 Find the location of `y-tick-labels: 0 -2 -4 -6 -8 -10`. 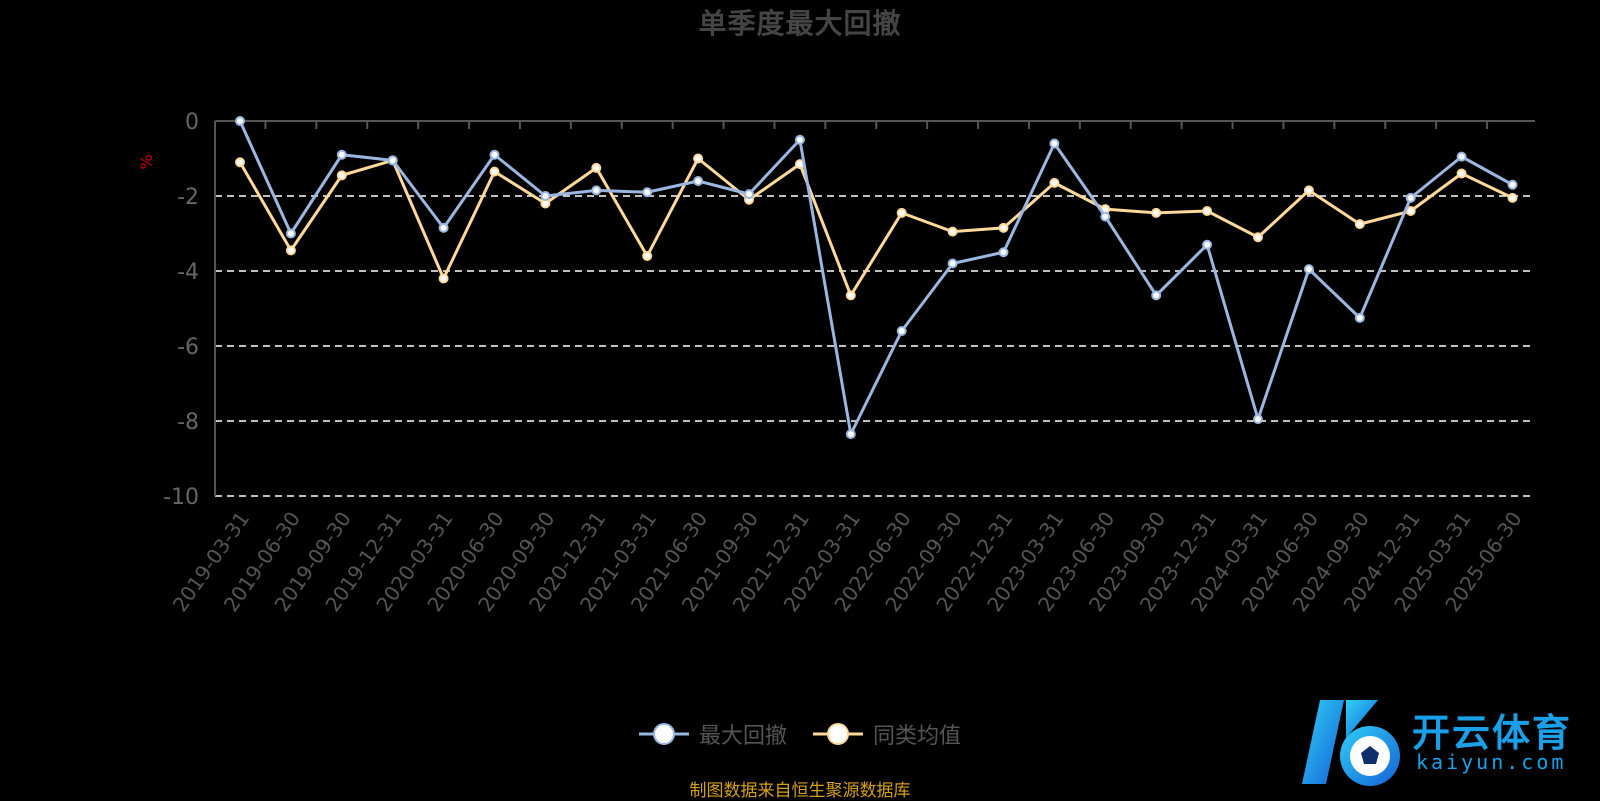

y-tick-labels: 0 -2 -4 -6 -8 -10 is located at coordinates (181, 310).